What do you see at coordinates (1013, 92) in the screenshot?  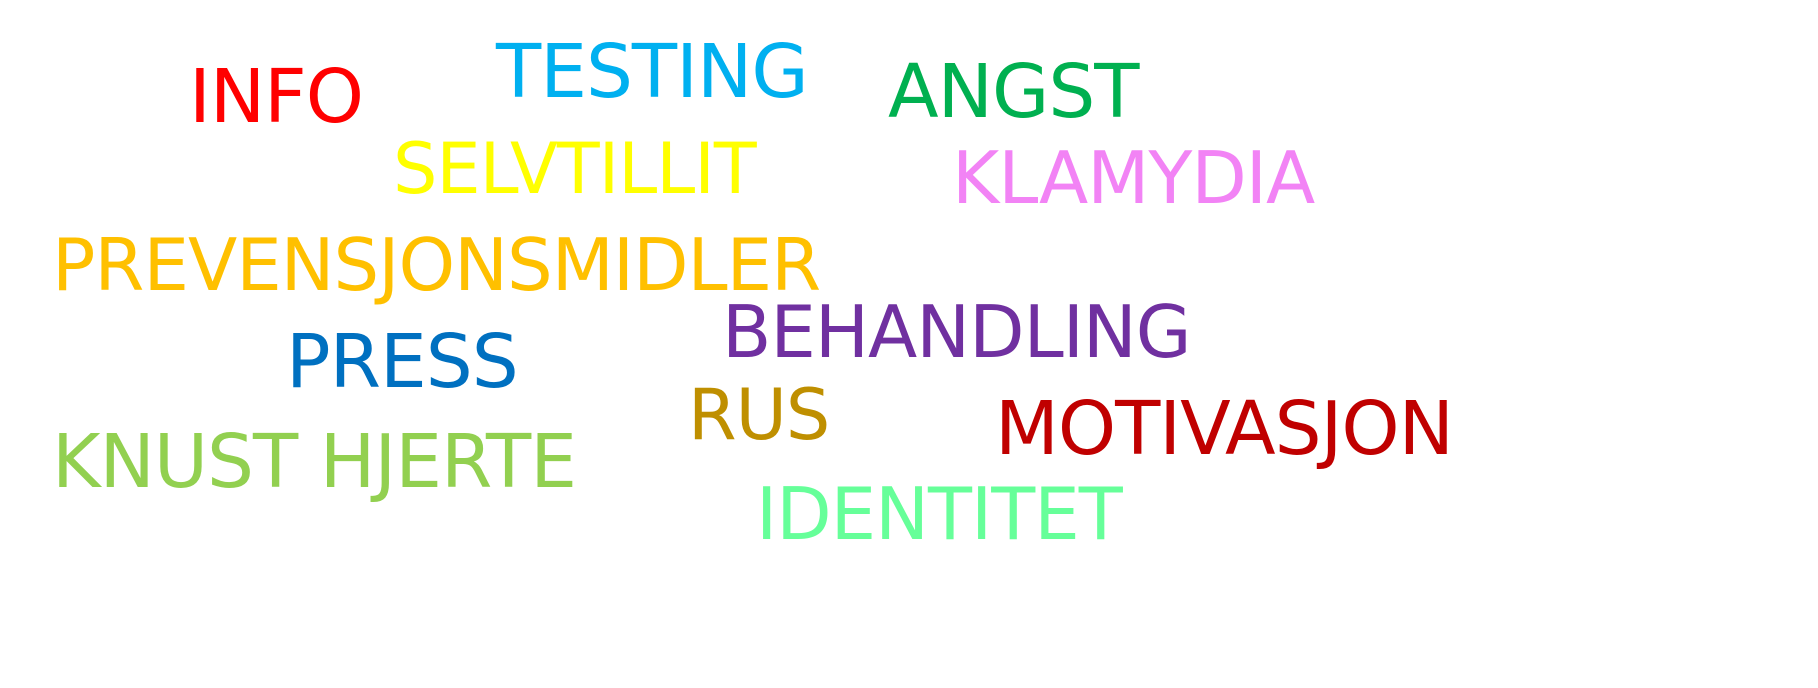 I see `word-angst: ANGST` at bounding box center [1013, 92].